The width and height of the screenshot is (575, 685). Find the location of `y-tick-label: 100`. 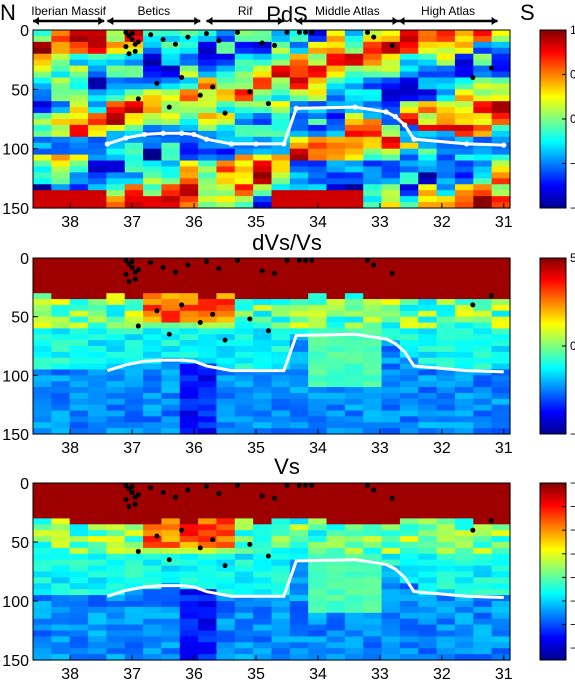

y-tick-label: 100 is located at coordinates (15, 376).